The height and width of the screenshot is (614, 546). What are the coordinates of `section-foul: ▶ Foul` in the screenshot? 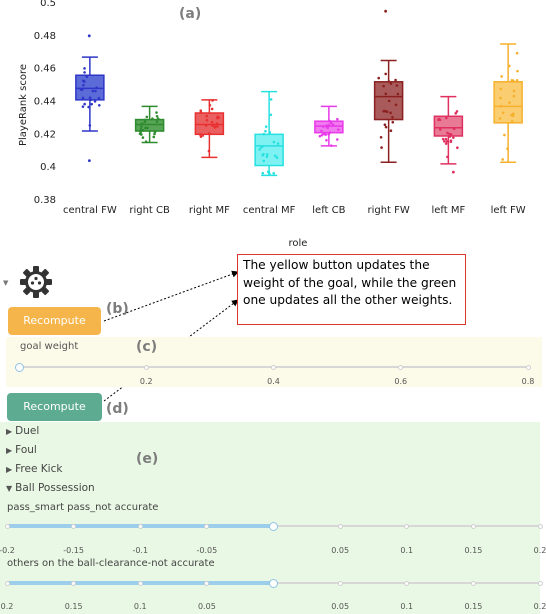 It's located at (21, 450).